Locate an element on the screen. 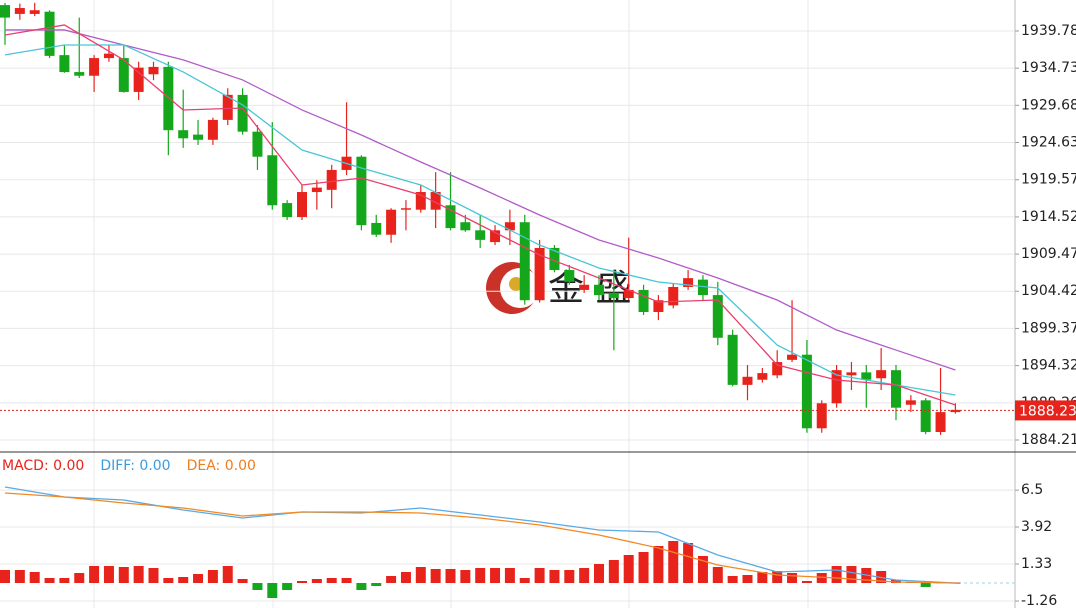 The height and width of the screenshot is (608, 1076). y-tick-label: 3.92 is located at coordinates (1036, 527).